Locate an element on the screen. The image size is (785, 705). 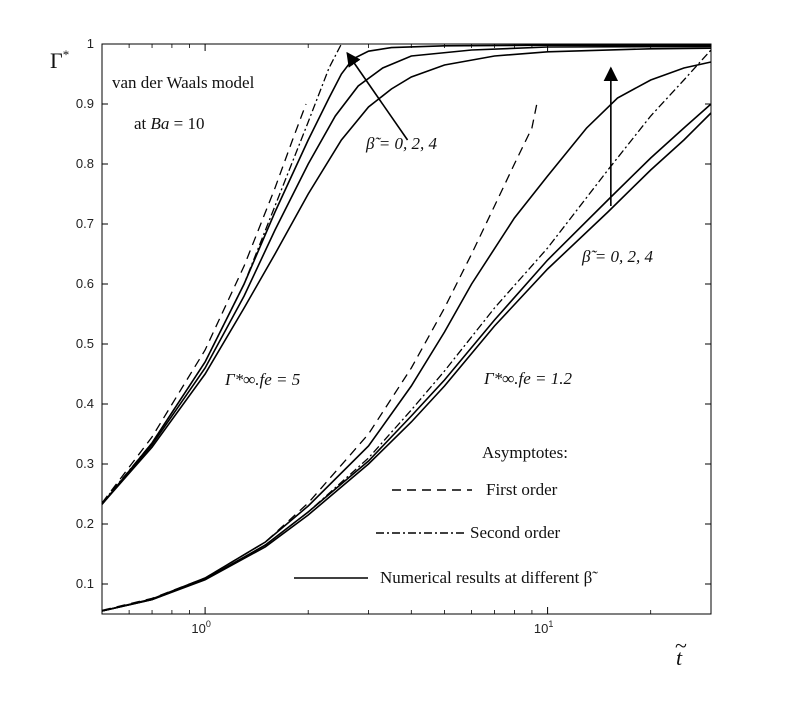
y-tick-label: 0.2 is located at coordinates (85, 523).